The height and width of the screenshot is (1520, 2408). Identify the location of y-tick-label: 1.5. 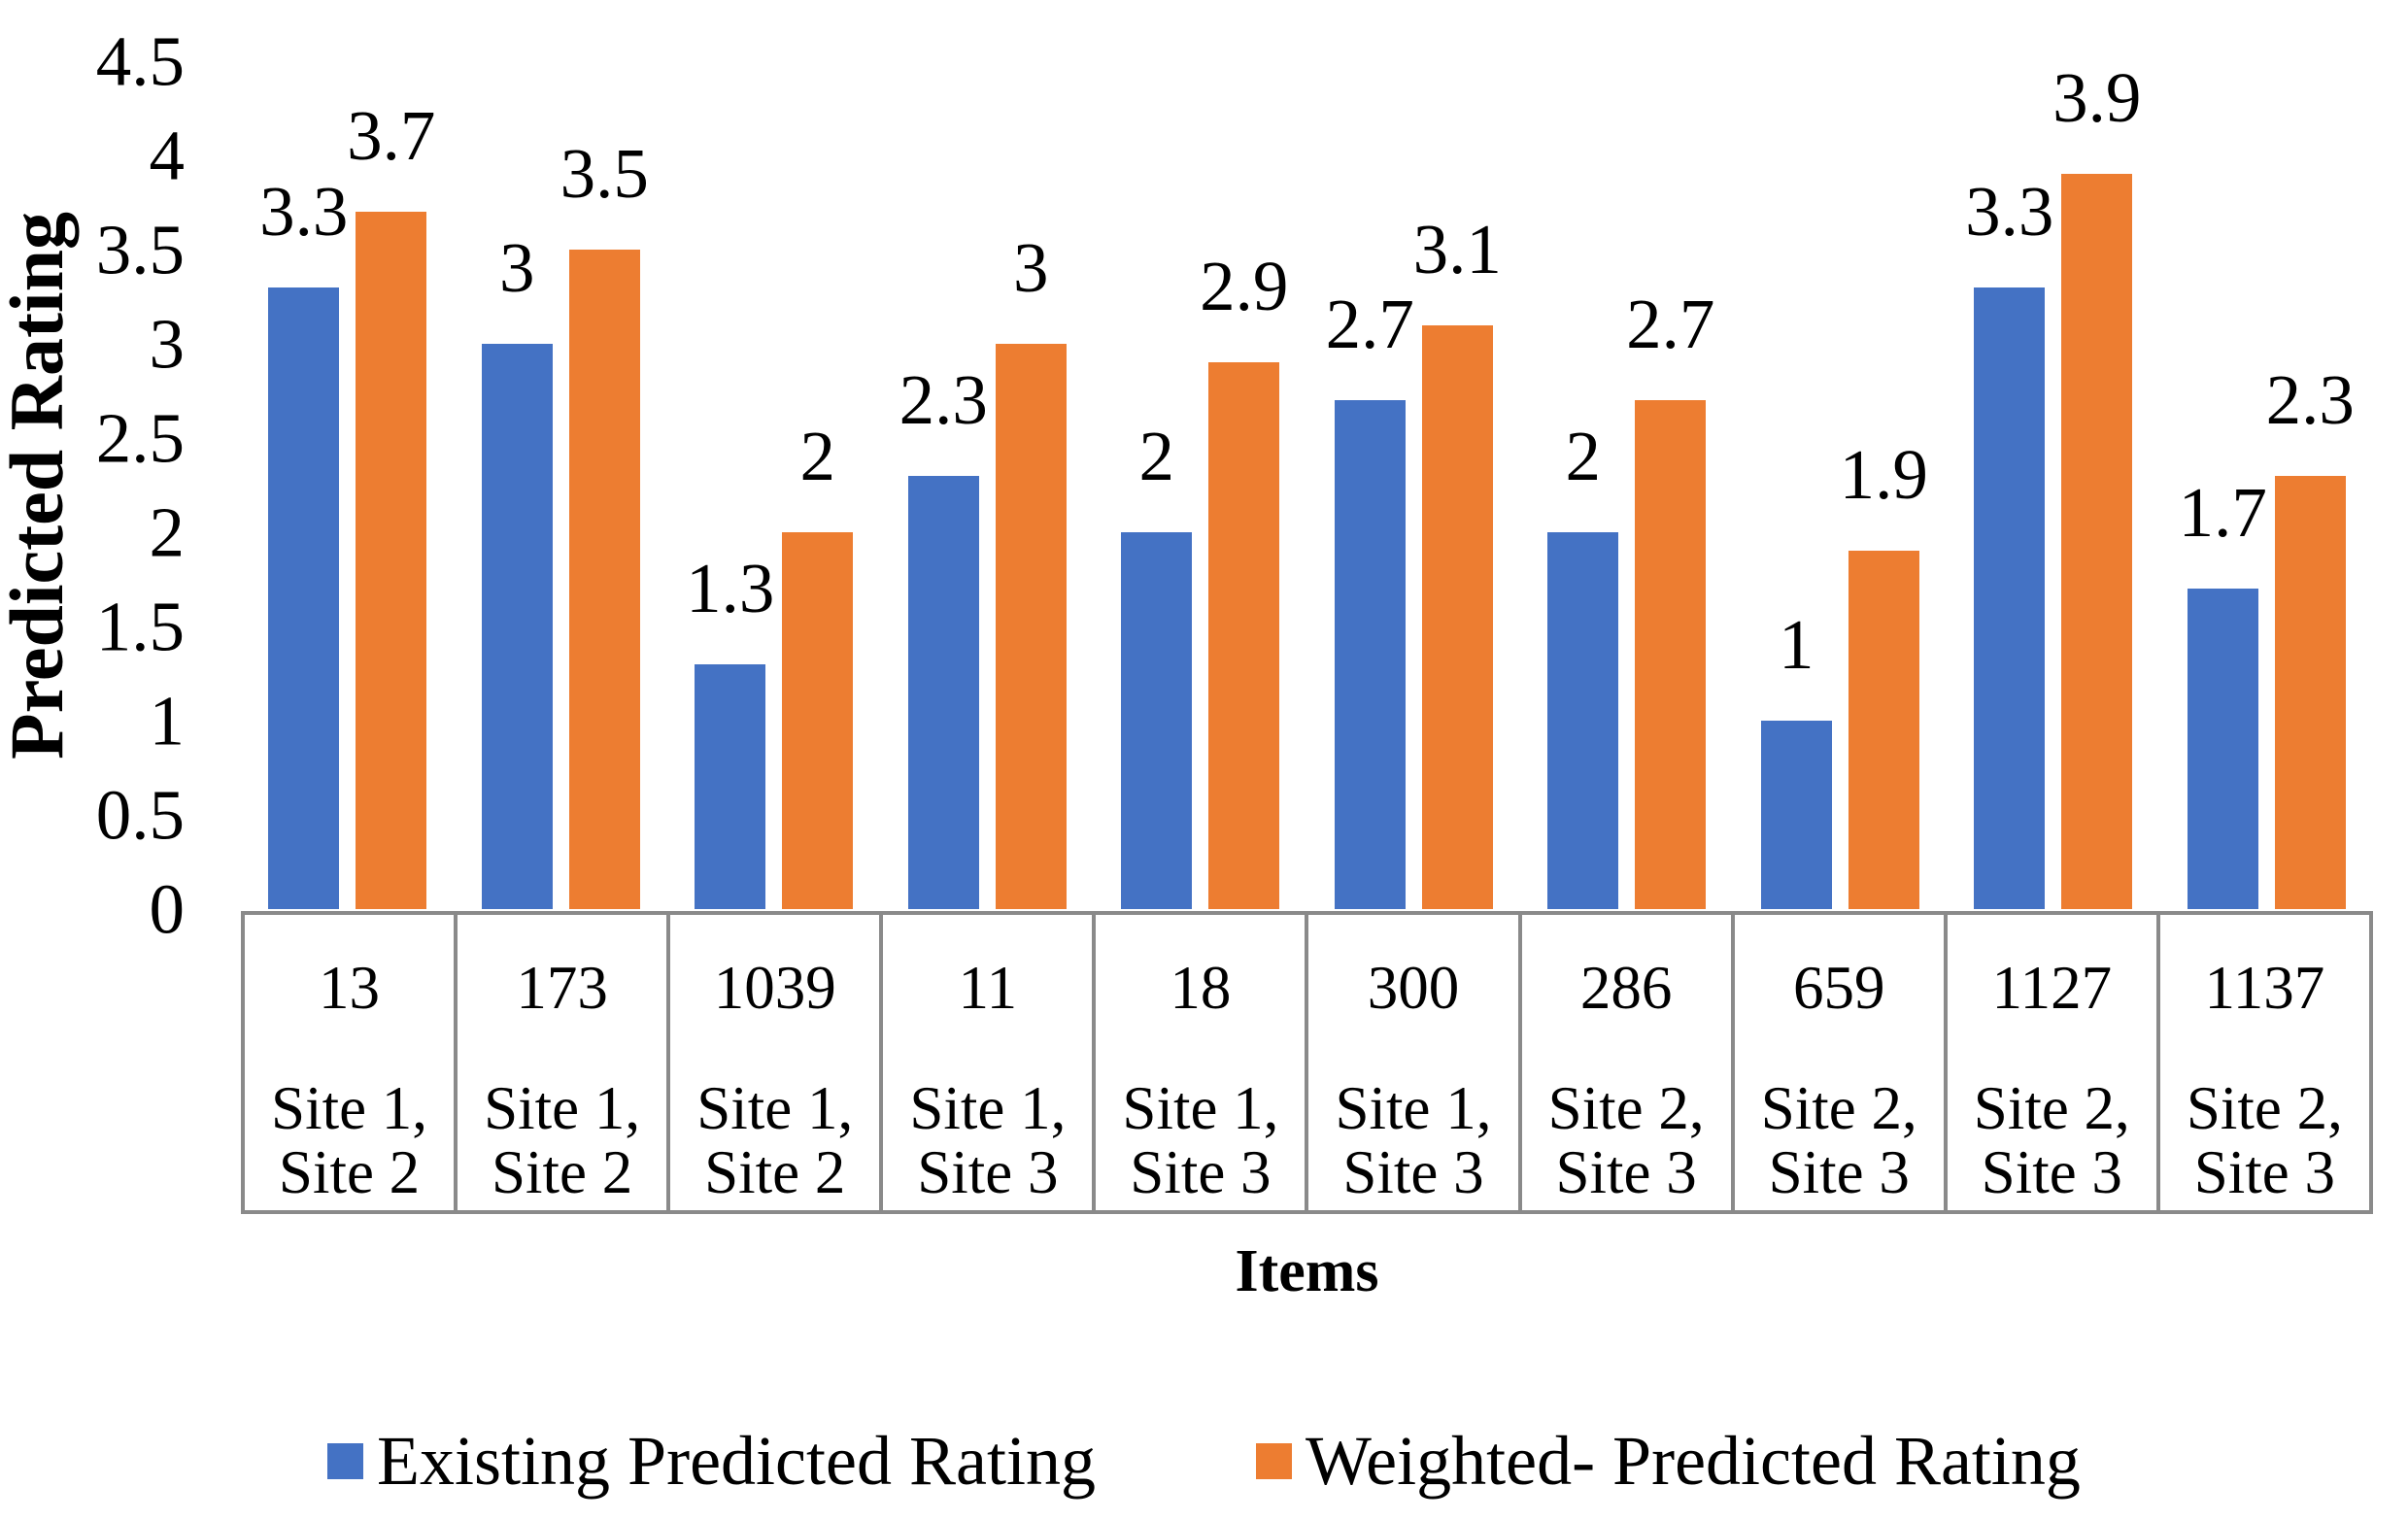
(140, 626).